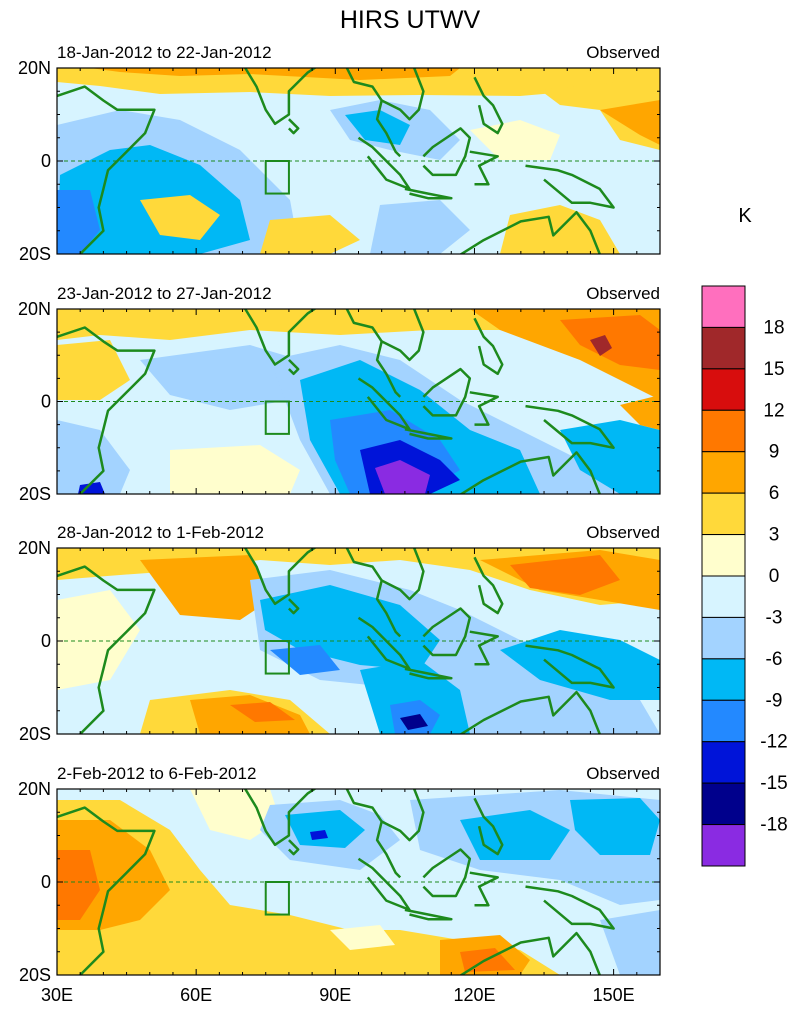  I want to click on panel-period-label: 28-Jan-2012 to 1-Feb-2012, so click(160, 532).